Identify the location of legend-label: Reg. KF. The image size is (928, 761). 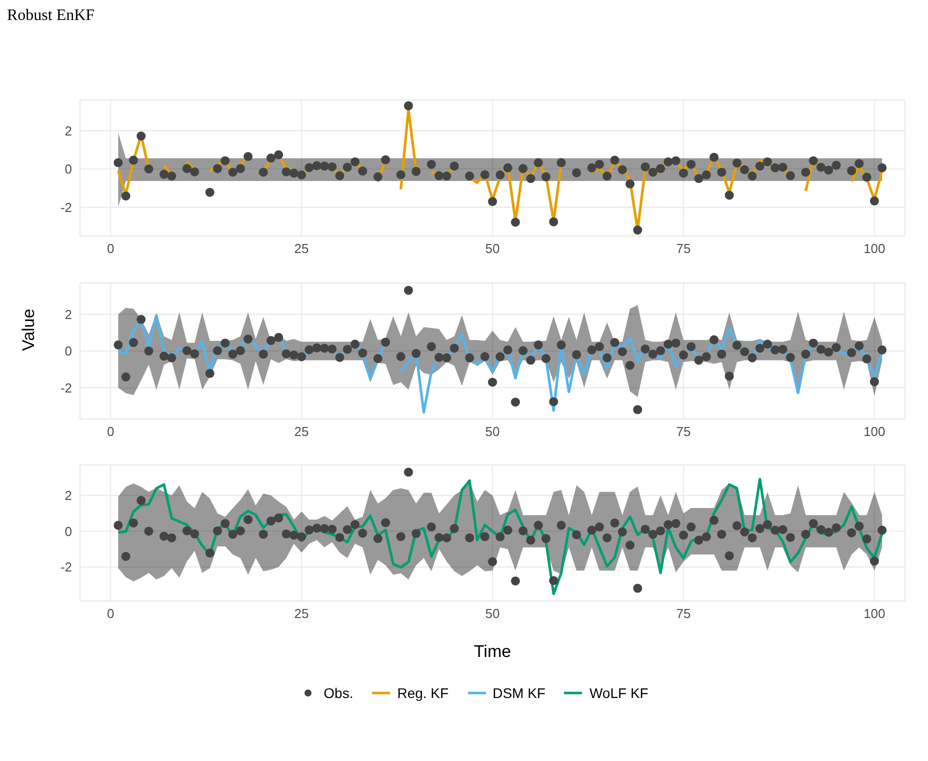
(423, 693).